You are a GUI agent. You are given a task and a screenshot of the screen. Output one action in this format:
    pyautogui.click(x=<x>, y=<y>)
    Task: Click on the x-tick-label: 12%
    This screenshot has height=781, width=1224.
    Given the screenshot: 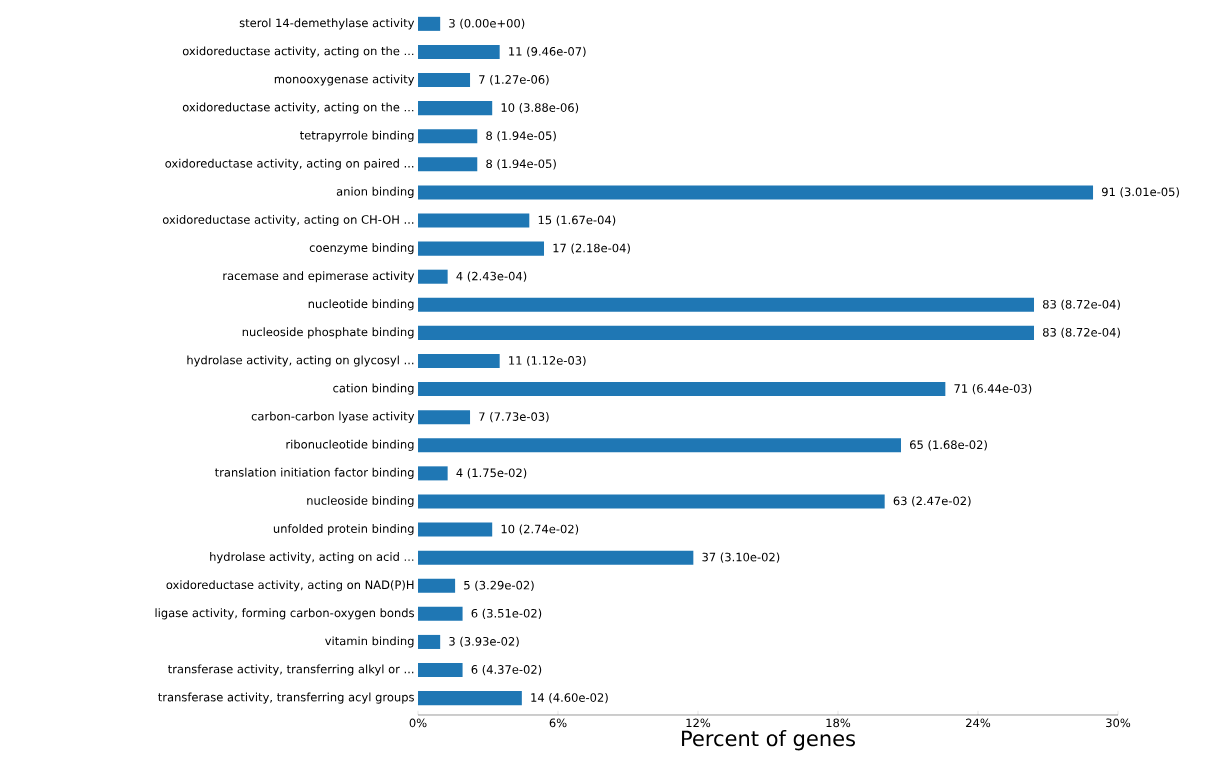 What is the action you would take?
    pyautogui.click(x=698, y=723)
    